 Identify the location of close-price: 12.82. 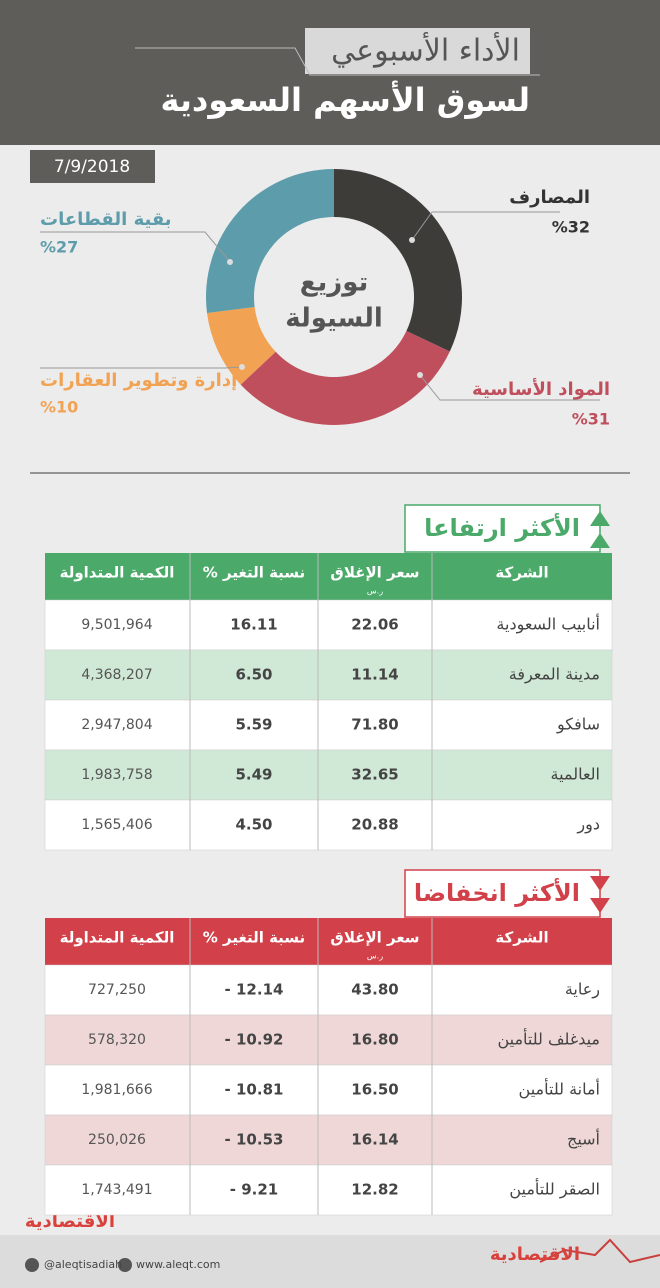
(374, 1190).